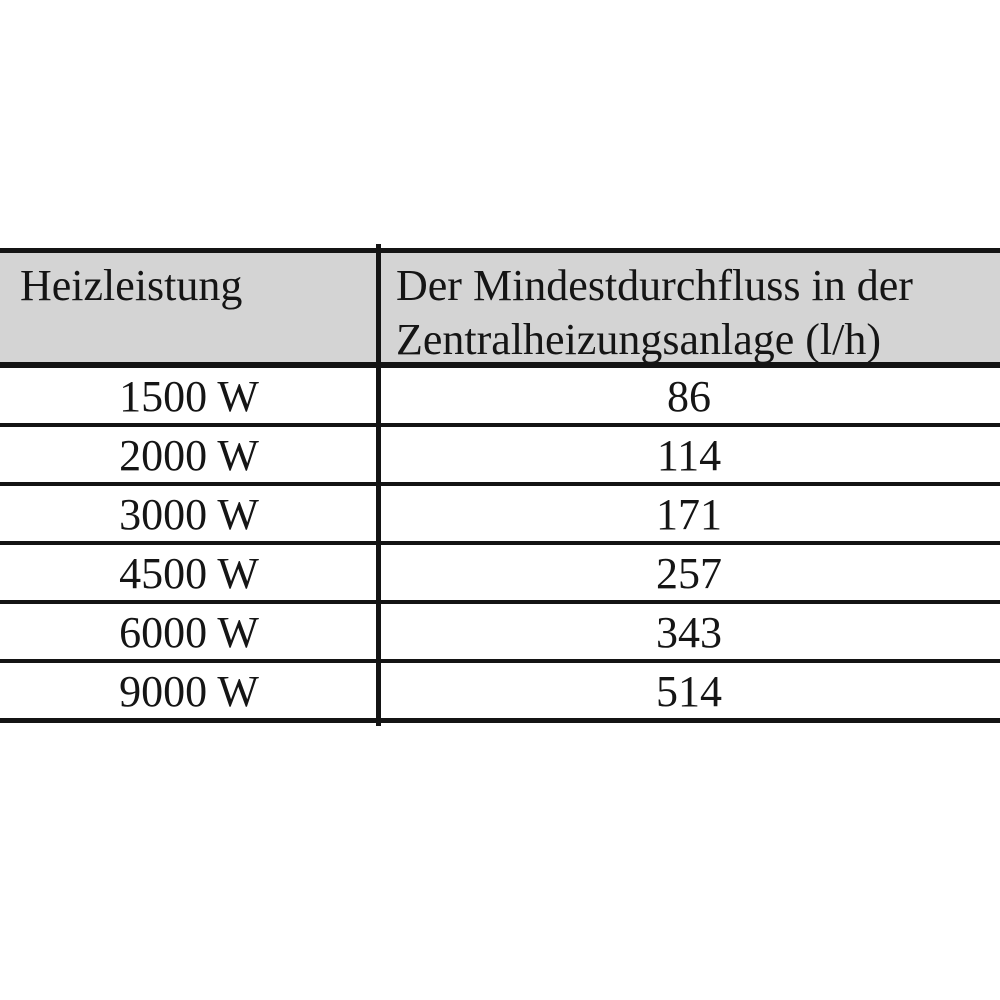 The image size is (1000, 1000). Describe the element at coordinates (189, 455) in the screenshot. I see `cell-heizleistung: 2000 W` at that location.